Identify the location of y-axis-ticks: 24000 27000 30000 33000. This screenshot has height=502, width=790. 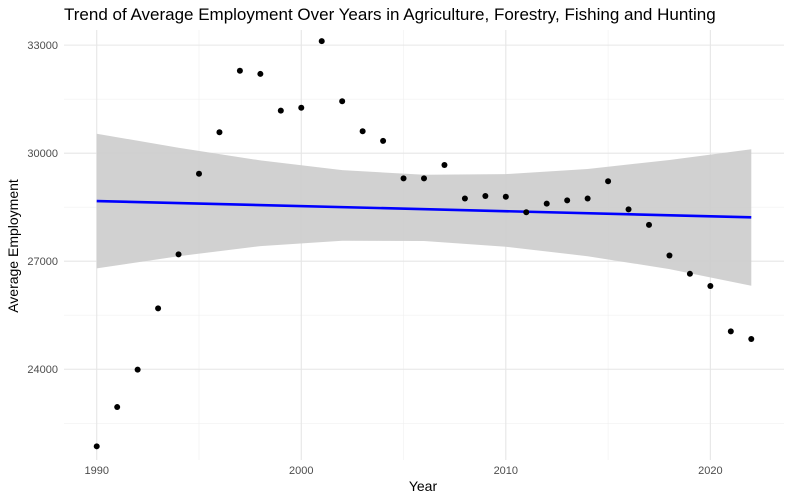
(42, 208).